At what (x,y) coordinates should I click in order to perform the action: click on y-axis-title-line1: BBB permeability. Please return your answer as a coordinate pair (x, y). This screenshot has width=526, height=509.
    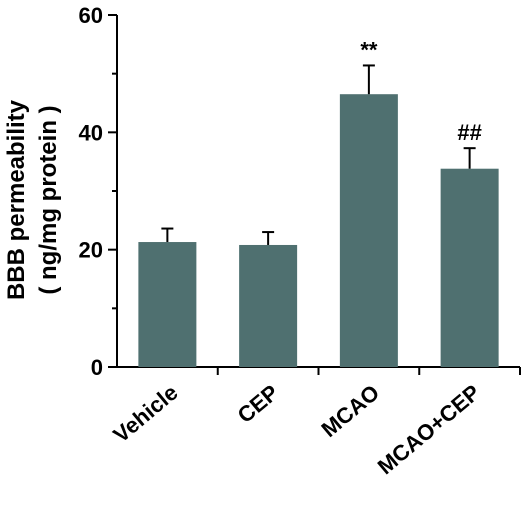
    Looking at the image, I should click on (16, 199).